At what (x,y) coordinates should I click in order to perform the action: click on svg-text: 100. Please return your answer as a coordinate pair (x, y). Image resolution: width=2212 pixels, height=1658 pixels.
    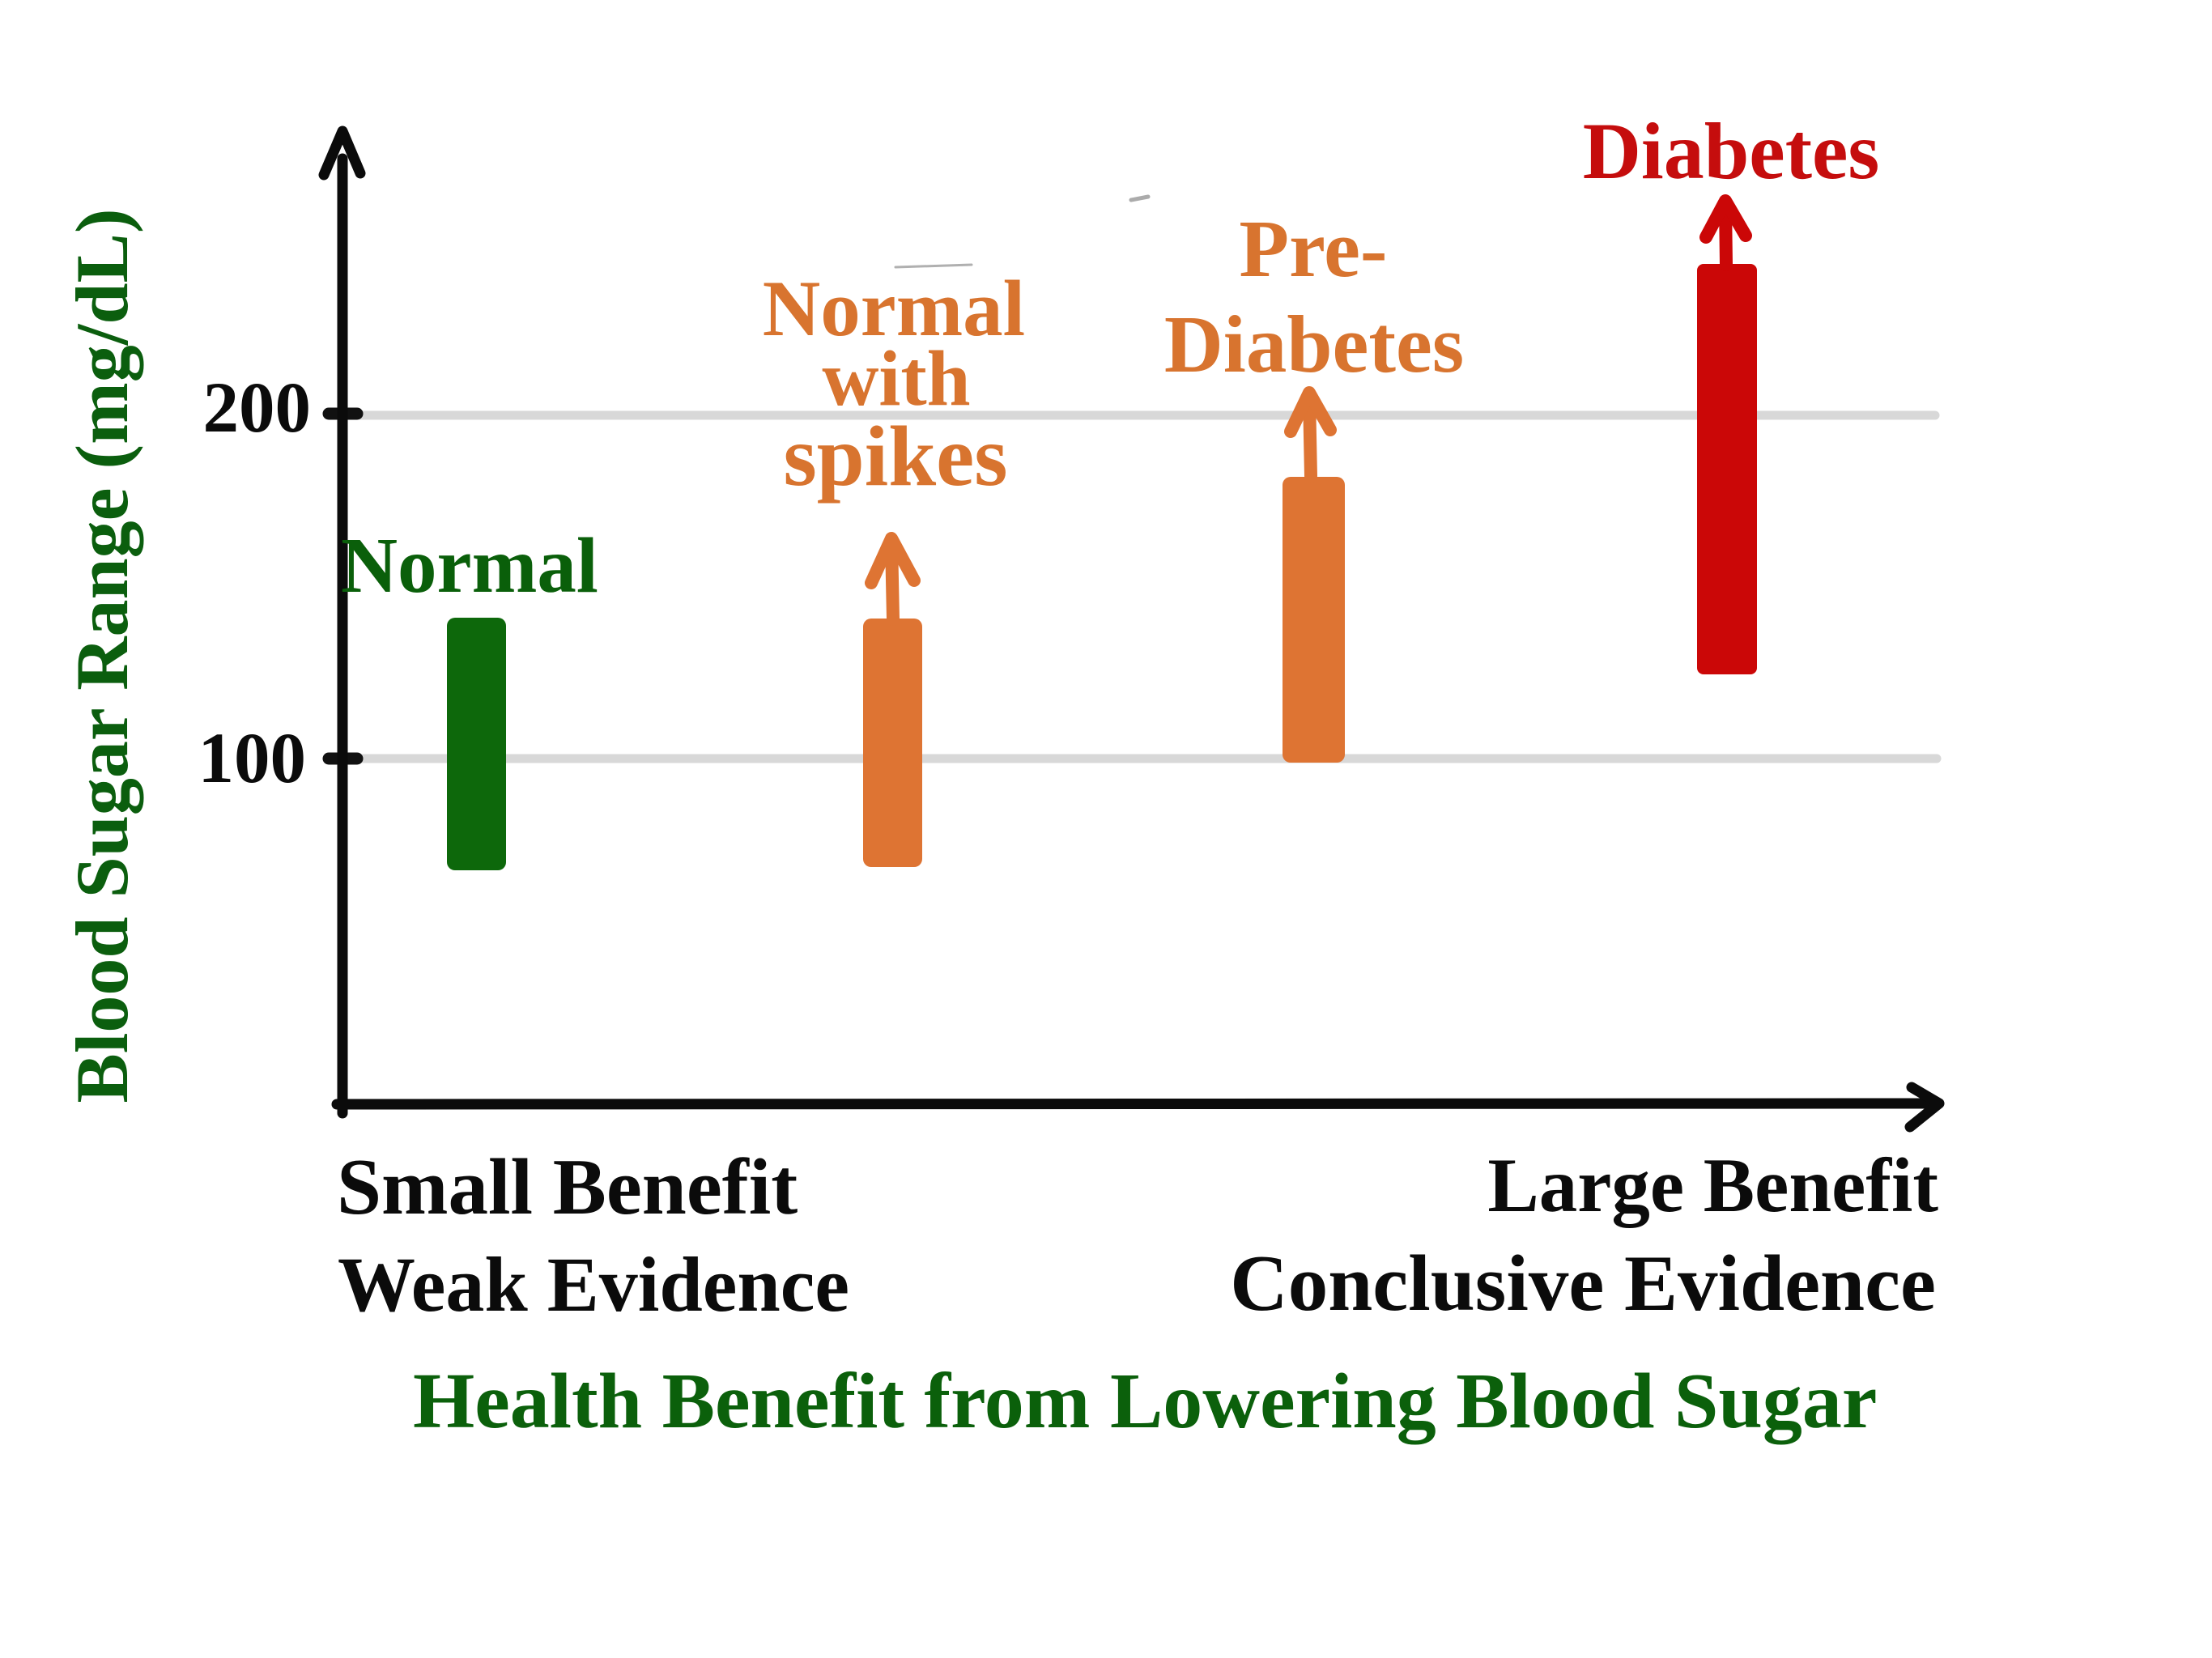
    Looking at the image, I should click on (253, 758).